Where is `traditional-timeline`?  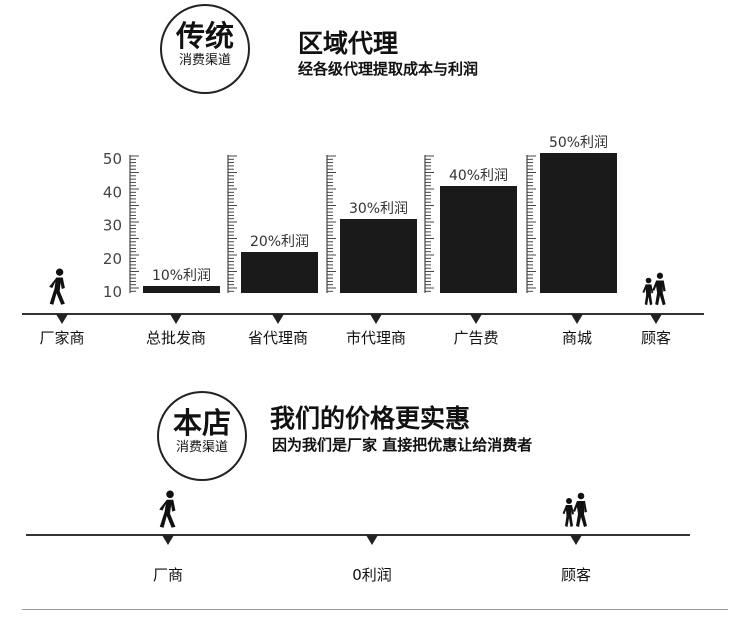
traditional-timeline is located at coordinates (363, 314).